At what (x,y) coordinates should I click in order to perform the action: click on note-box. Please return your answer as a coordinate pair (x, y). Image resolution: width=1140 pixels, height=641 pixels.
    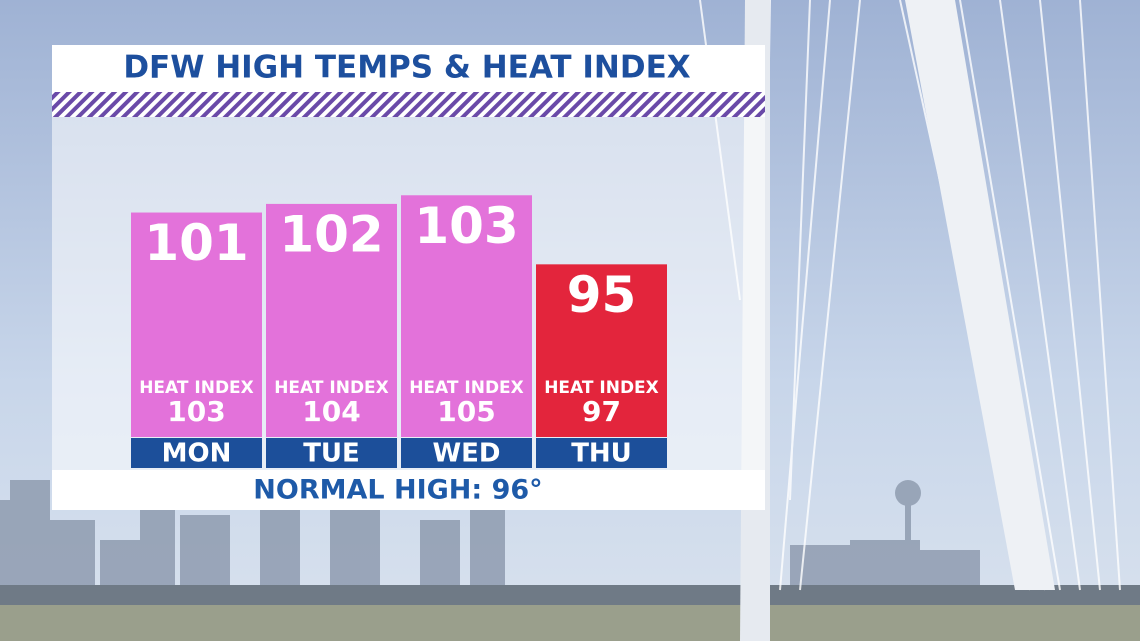
    Looking at the image, I should click on (408, 490).